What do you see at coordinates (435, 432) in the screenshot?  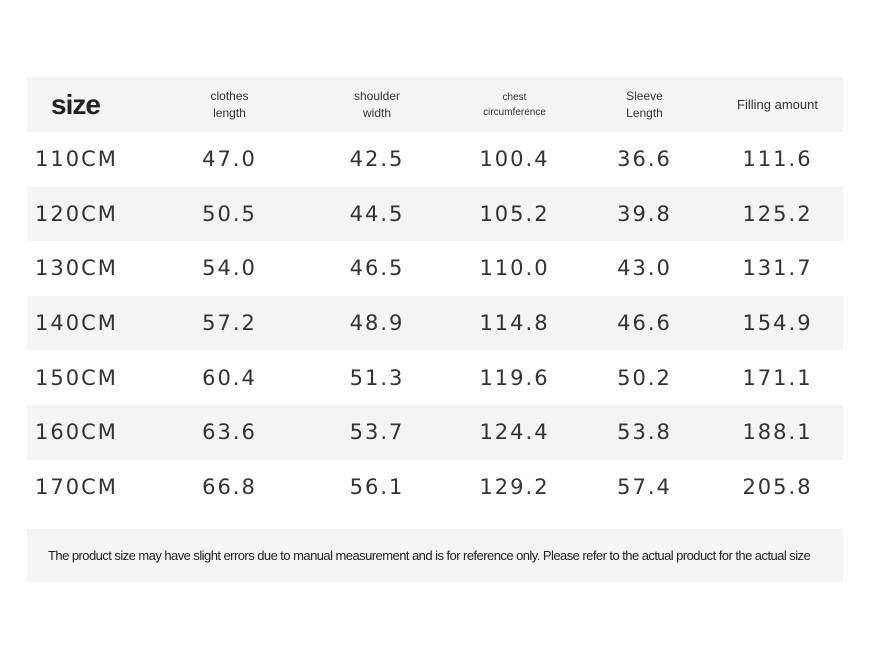 I see `table-row: 160CM 63.6 53.7 124.4 53.8 188.1` at bounding box center [435, 432].